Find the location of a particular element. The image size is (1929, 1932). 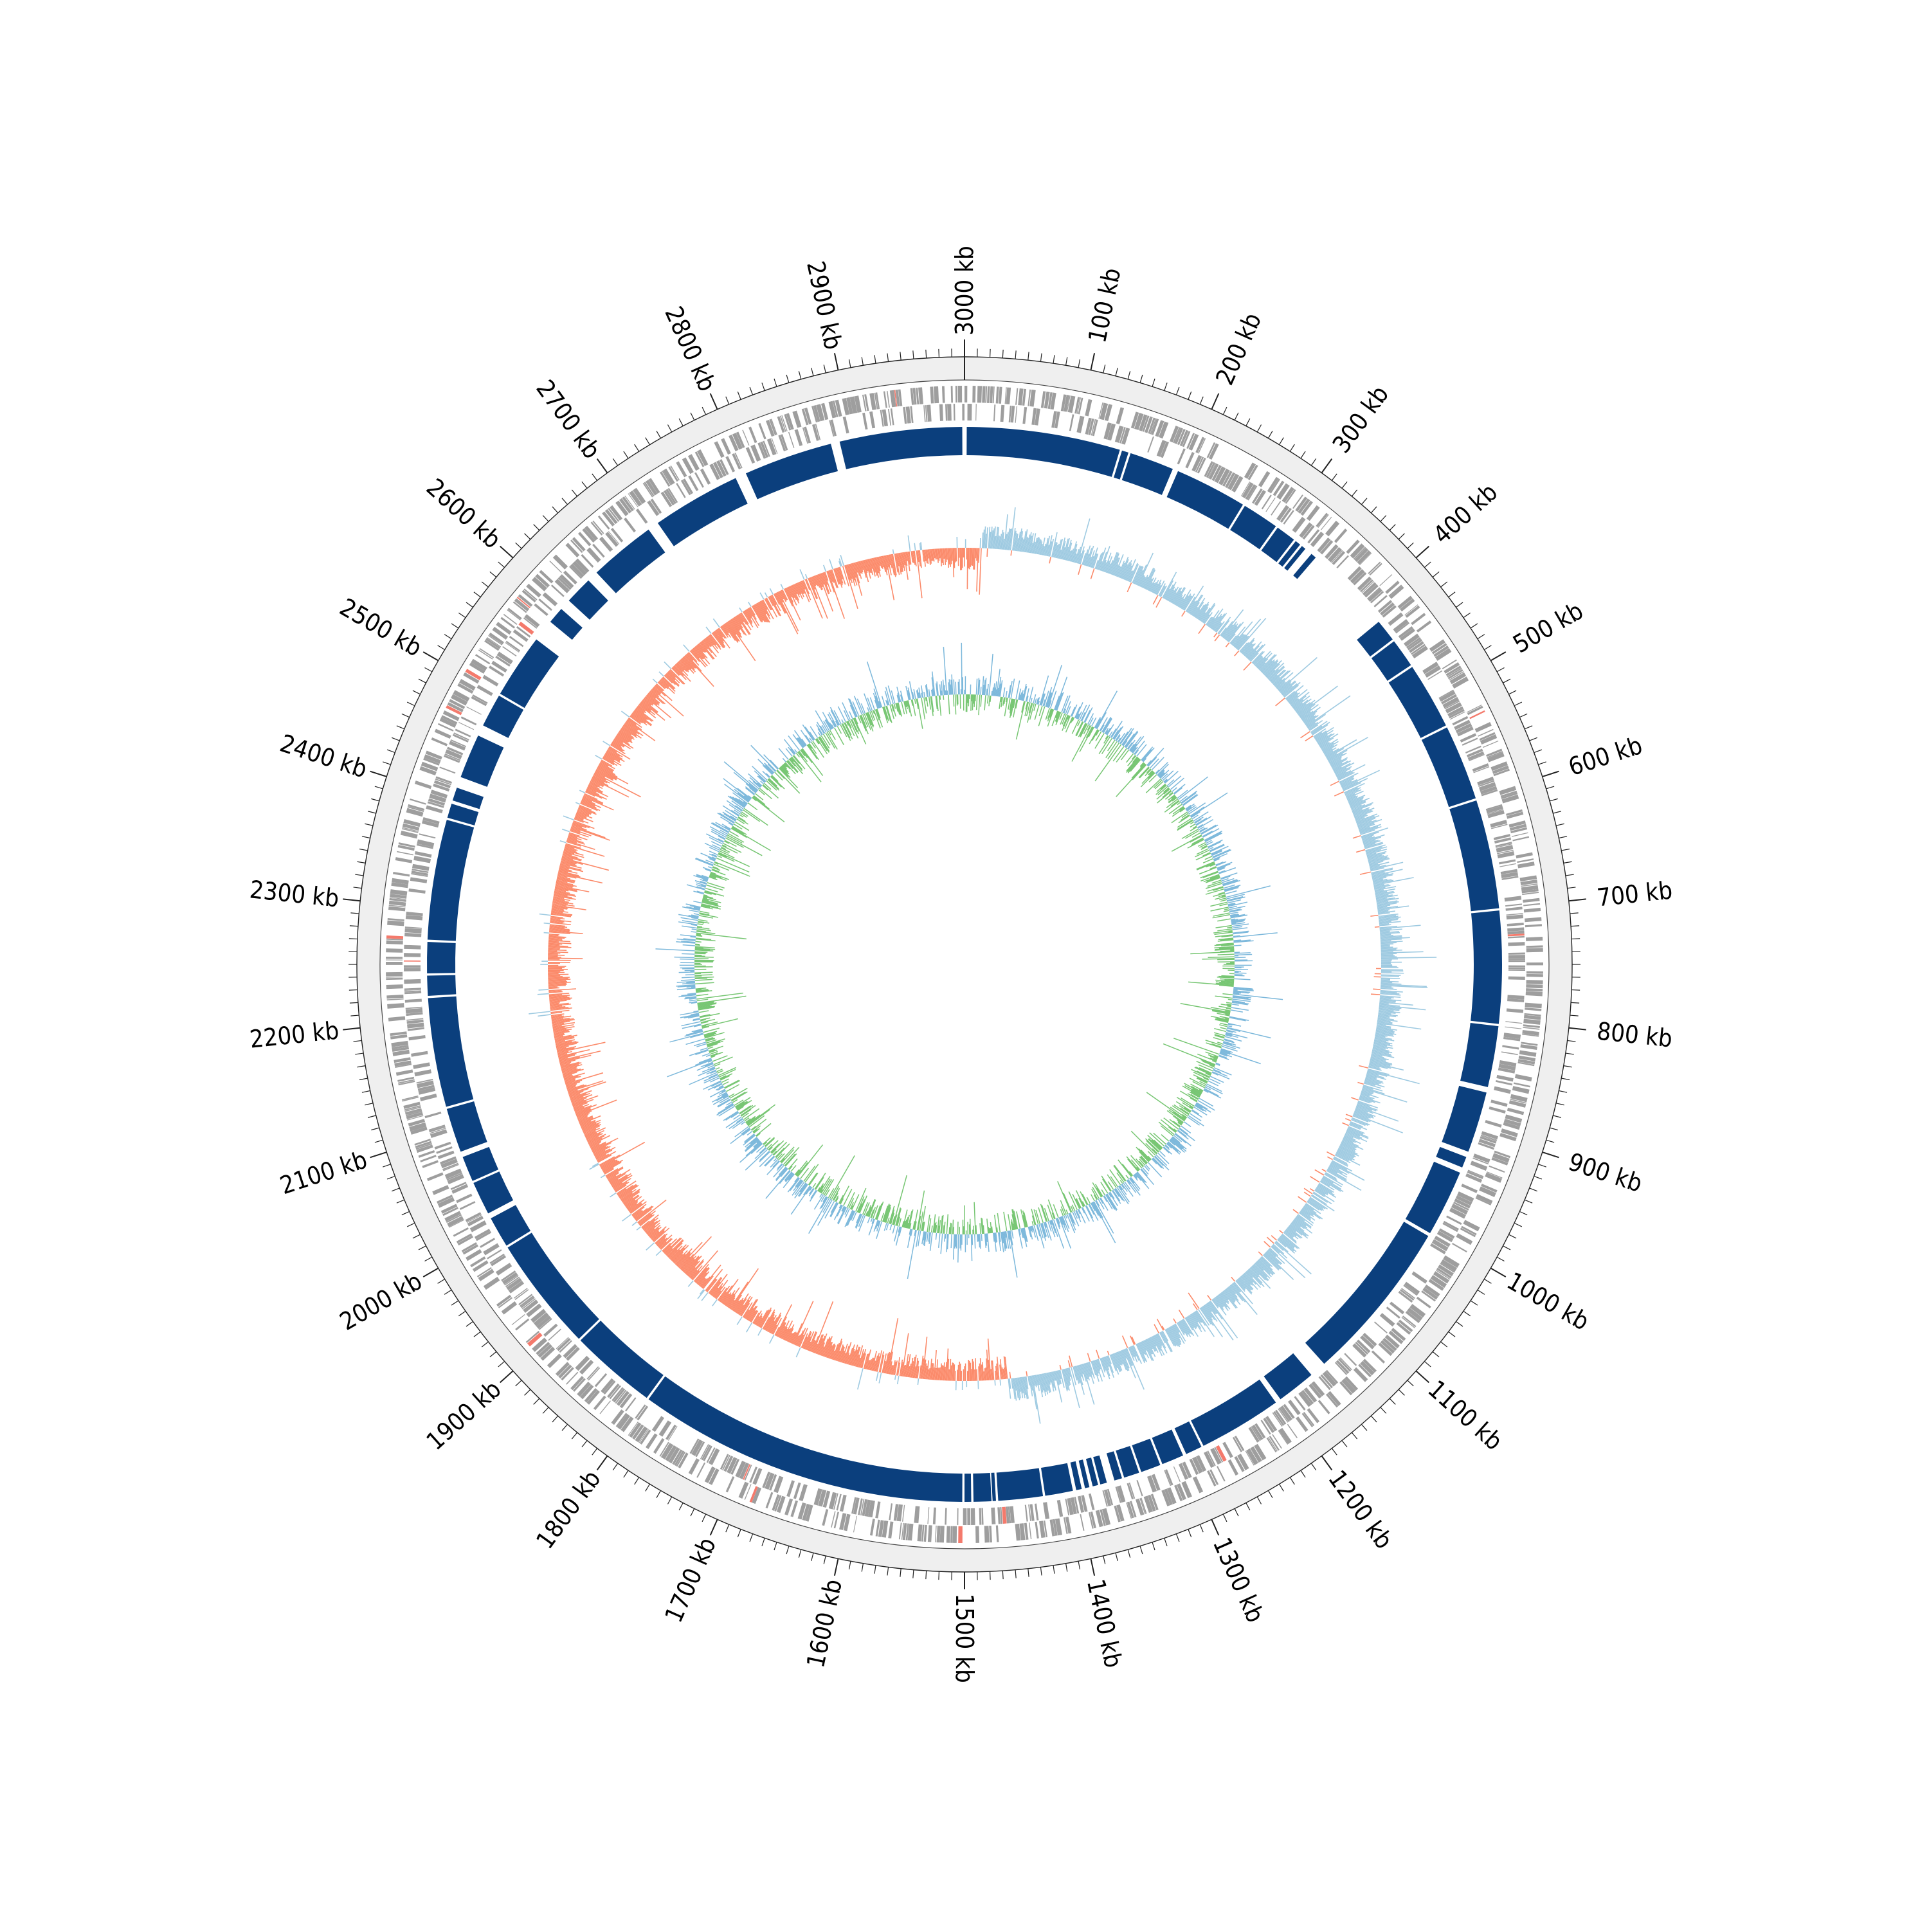

tick-label: 1500 kb is located at coordinates (964, 1638).